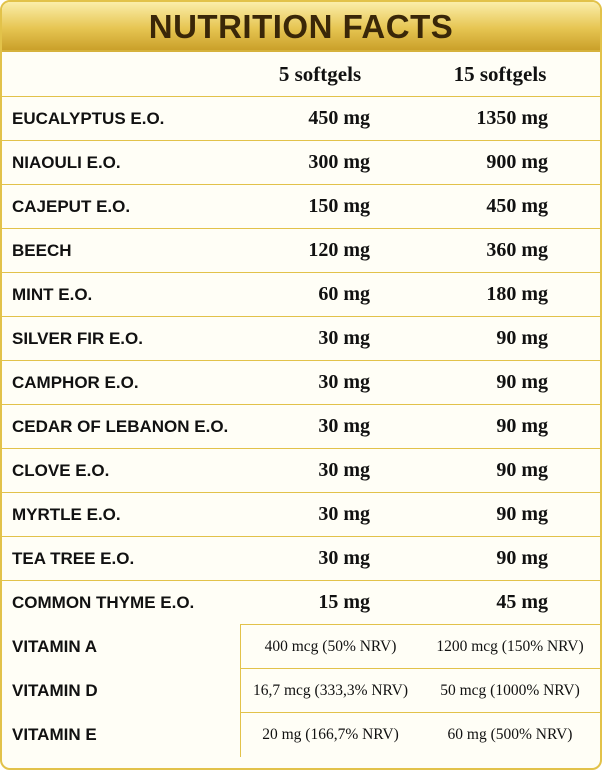 The image size is (602, 770). I want to click on table-row: TEA TREE E.O. 30 mg 90 mg, so click(301, 559).